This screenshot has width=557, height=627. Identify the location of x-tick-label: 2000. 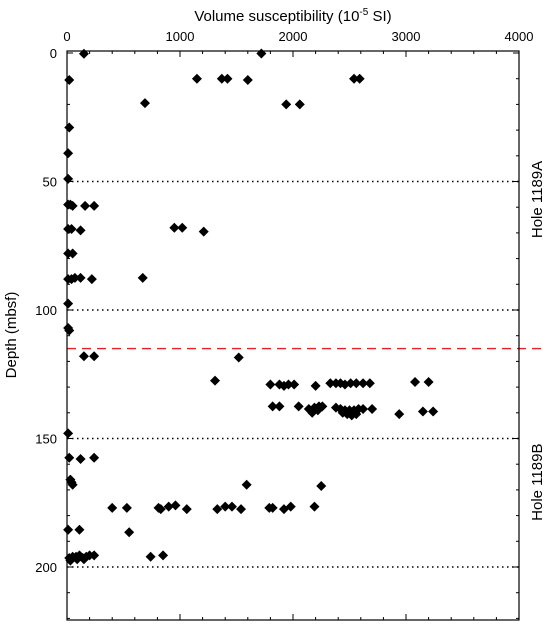
(293, 36).